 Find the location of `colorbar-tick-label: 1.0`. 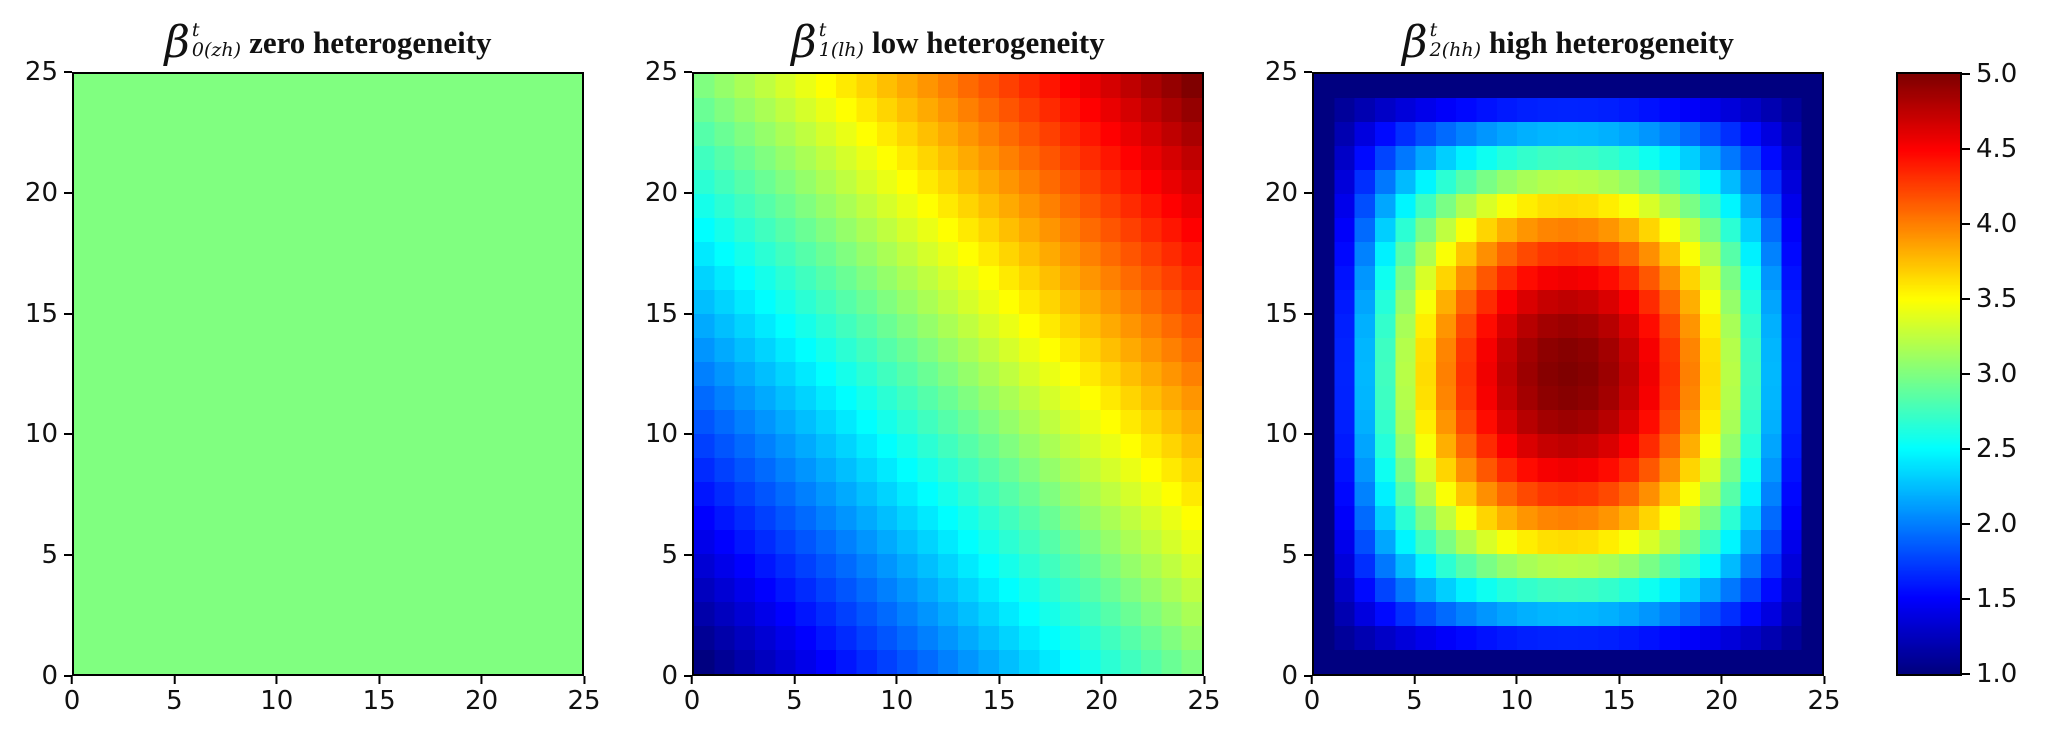

colorbar-tick-label: 1.0 is located at coordinates (1997, 674).